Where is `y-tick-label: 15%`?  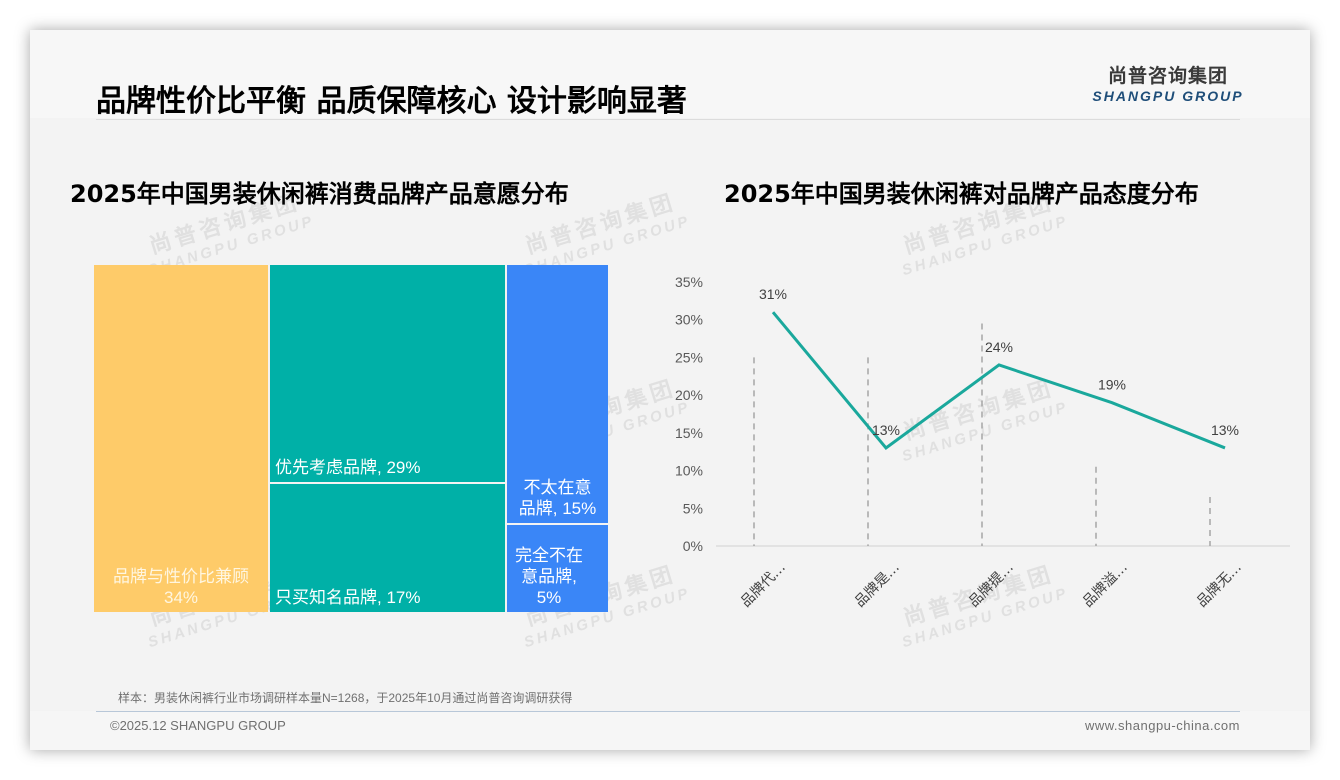 y-tick-label: 15% is located at coordinates (689, 433).